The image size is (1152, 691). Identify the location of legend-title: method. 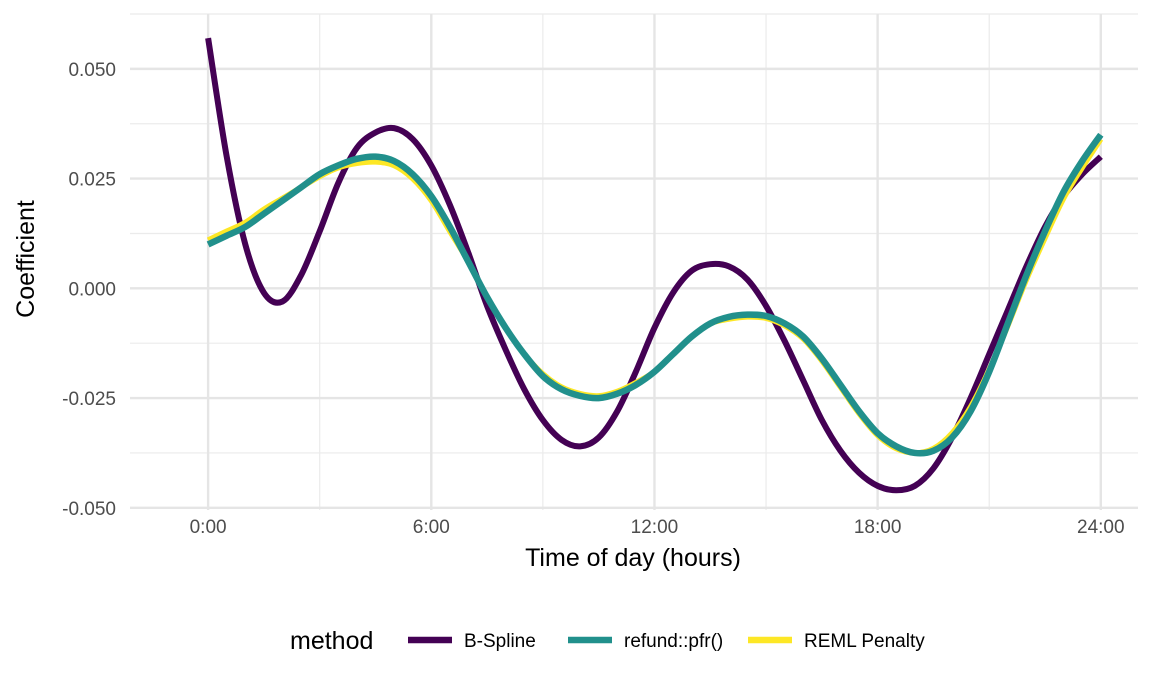
(331, 641).